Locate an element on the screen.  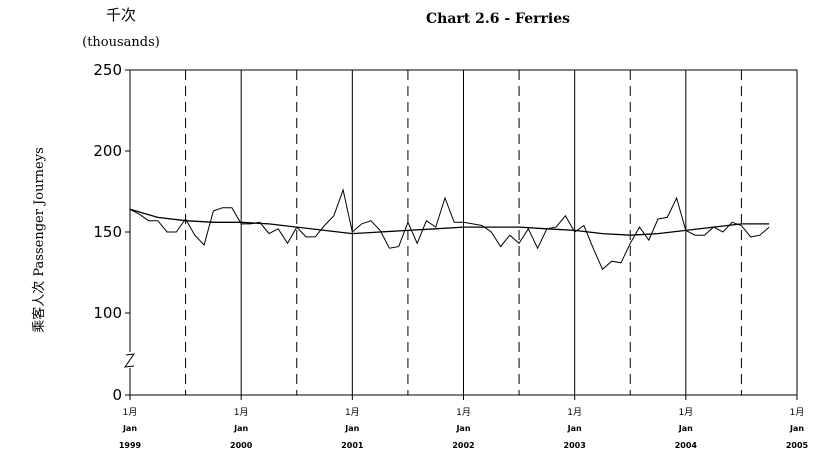
trend-series-line is located at coordinates (449, 222).